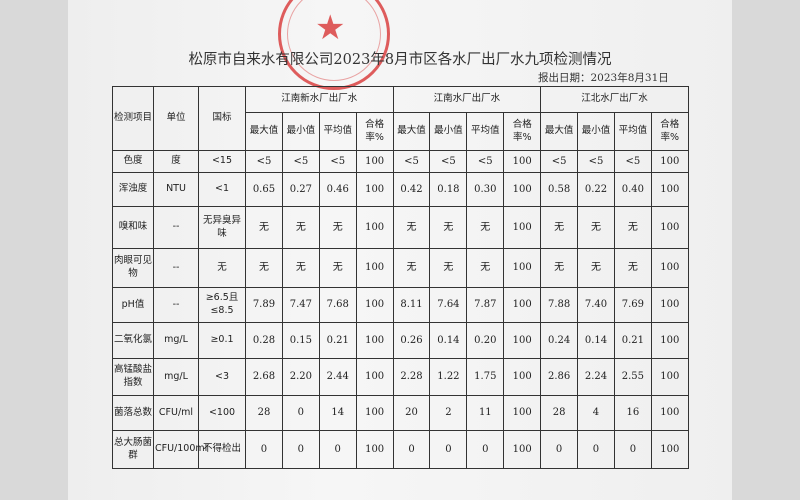 The width and height of the screenshot is (800, 500). I want to click on item-cell: 嗅和味, so click(133, 227).